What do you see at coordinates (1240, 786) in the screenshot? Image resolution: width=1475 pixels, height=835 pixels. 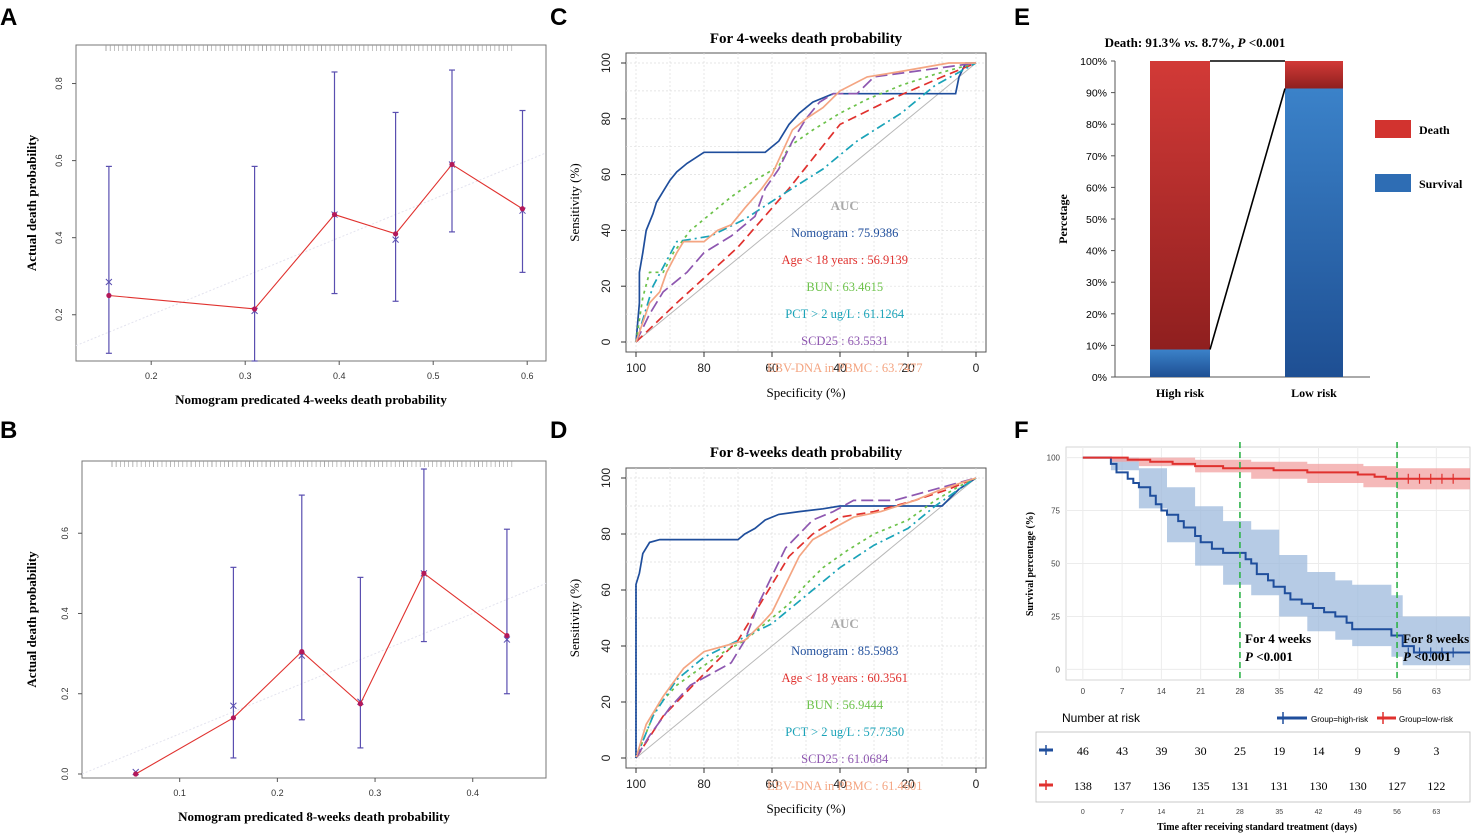 I see `risk-count: 131` at bounding box center [1240, 786].